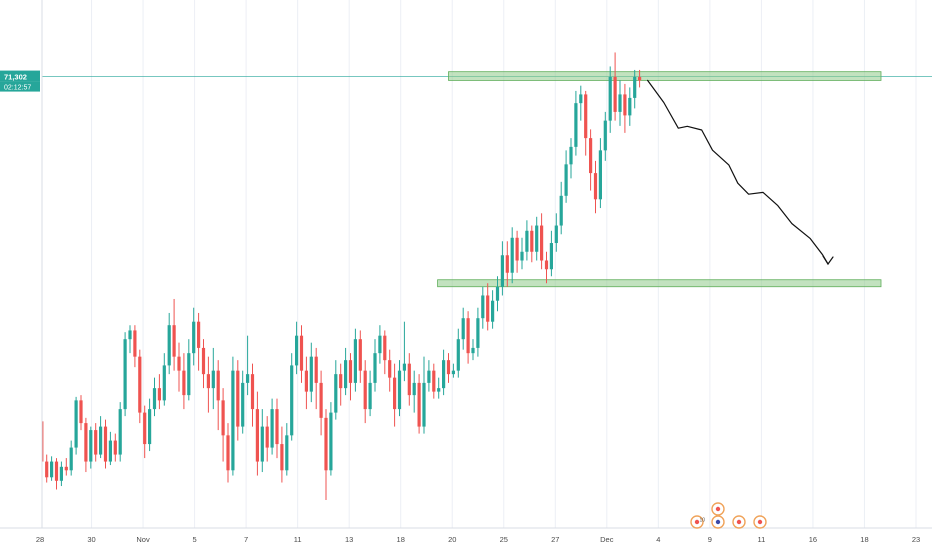  What do you see at coordinates (401, 539) in the screenshot?
I see `x-tick-label: 18` at bounding box center [401, 539].